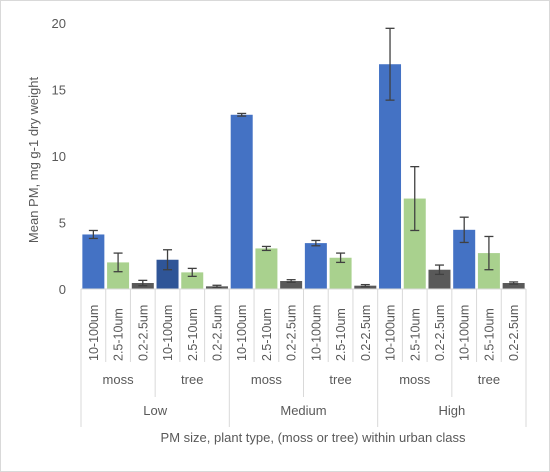 The height and width of the screenshot is (472, 550). Describe the element at coordinates (62, 289) in the screenshot. I see `y-tick-label: 0` at that location.